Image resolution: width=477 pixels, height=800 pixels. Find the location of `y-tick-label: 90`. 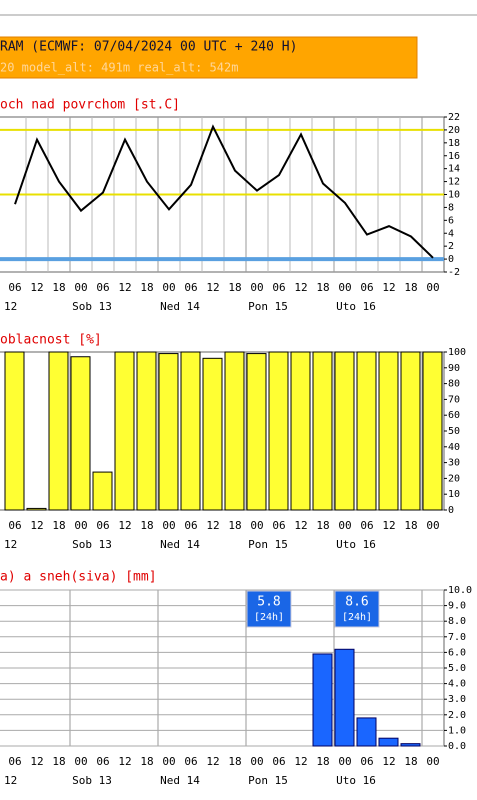

y-tick-label: 90 is located at coordinates (454, 368).